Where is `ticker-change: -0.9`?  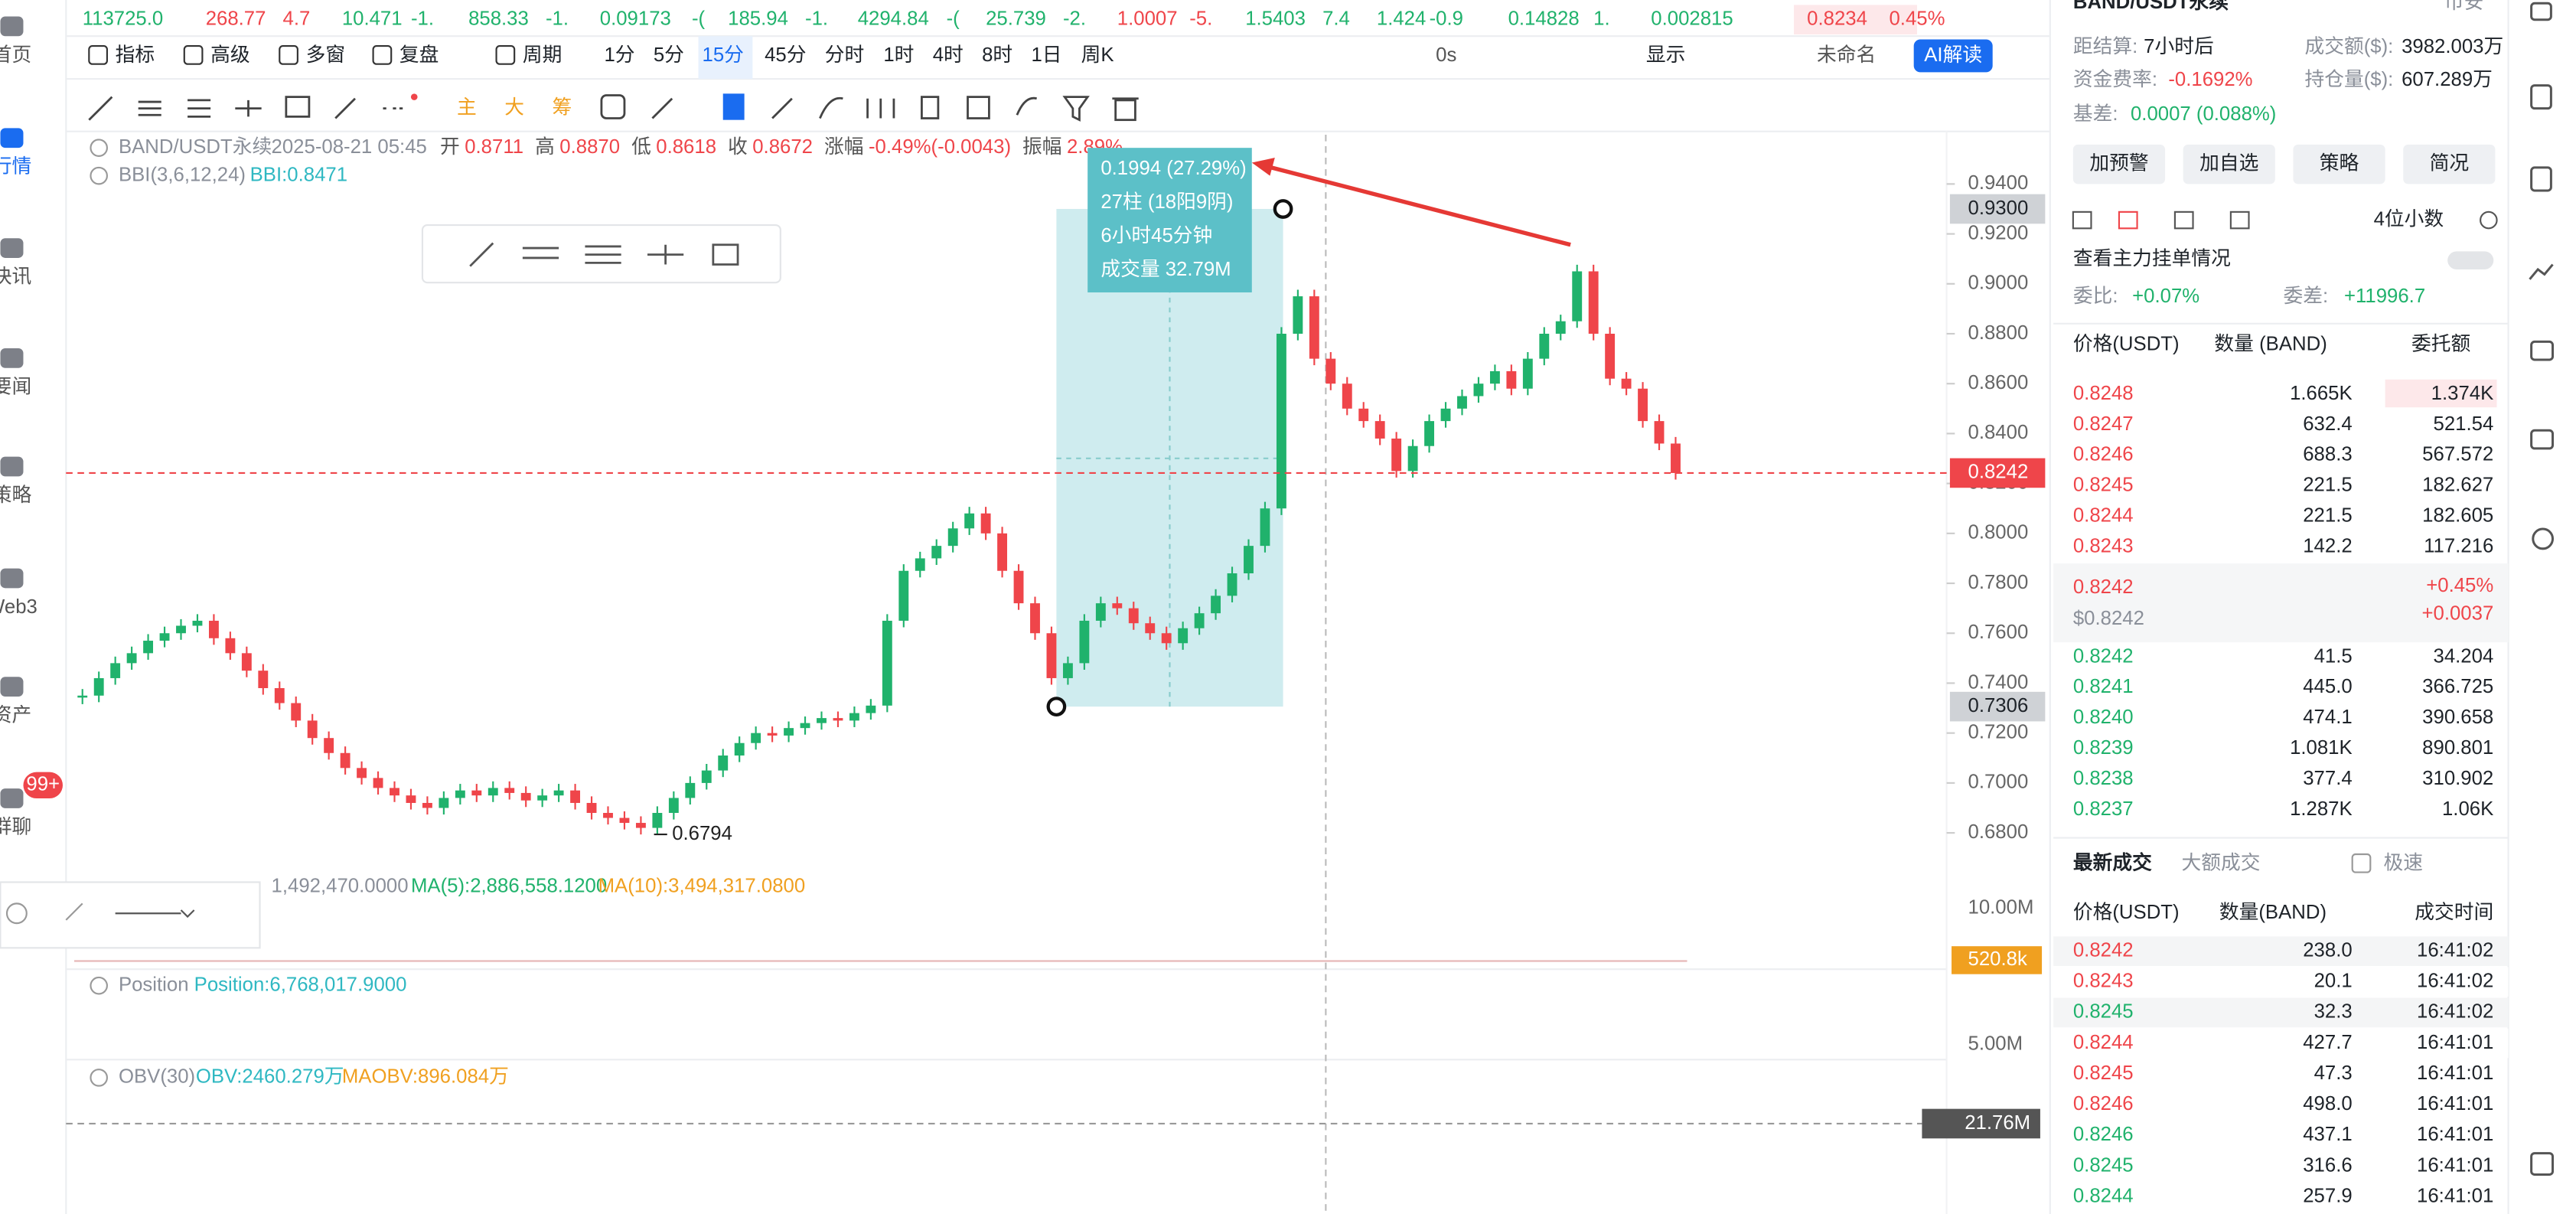
ticker-change: -0.9 is located at coordinates (1446, 19).